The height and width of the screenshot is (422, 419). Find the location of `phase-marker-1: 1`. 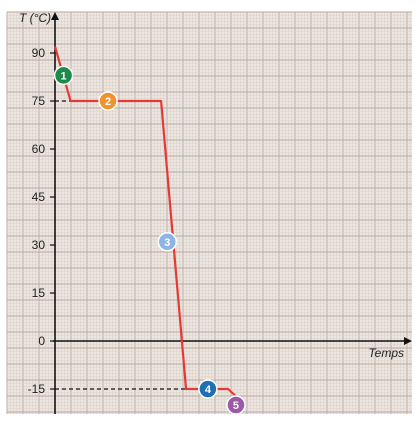

phase-marker-1: 1 is located at coordinates (63, 75).